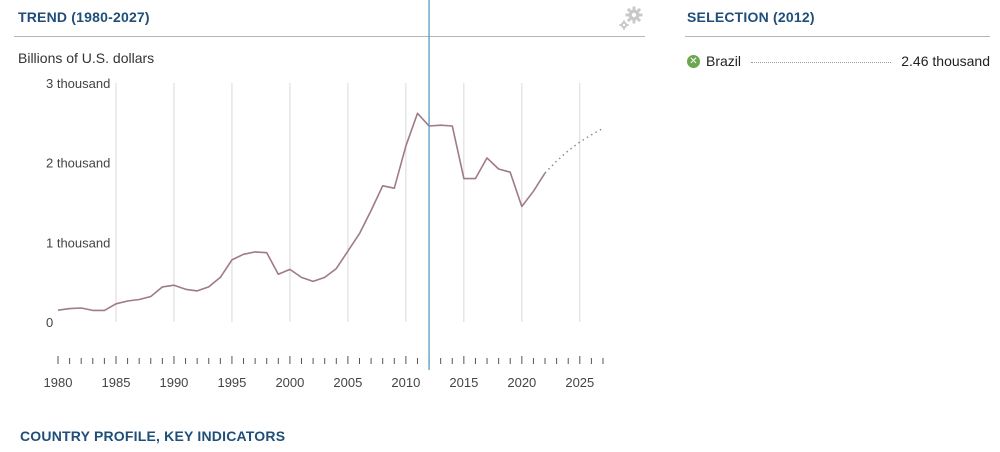 The height and width of the screenshot is (452, 1000). I want to click on selection-item-brazil: ✕ Brazil 2.46 thousand, so click(838, 61).